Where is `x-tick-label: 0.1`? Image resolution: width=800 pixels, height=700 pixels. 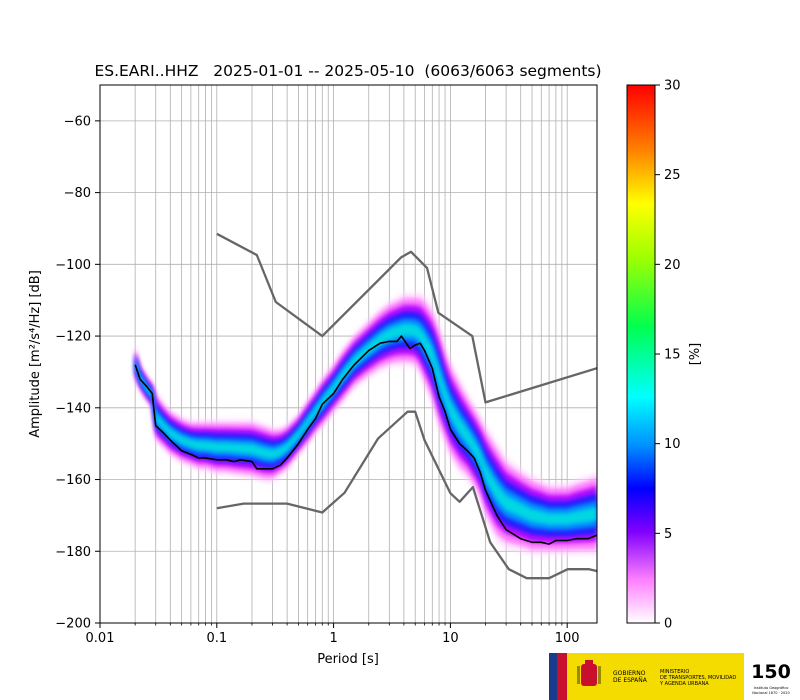
x-tick-label: 0.1 is located at coordinates (216, 638).